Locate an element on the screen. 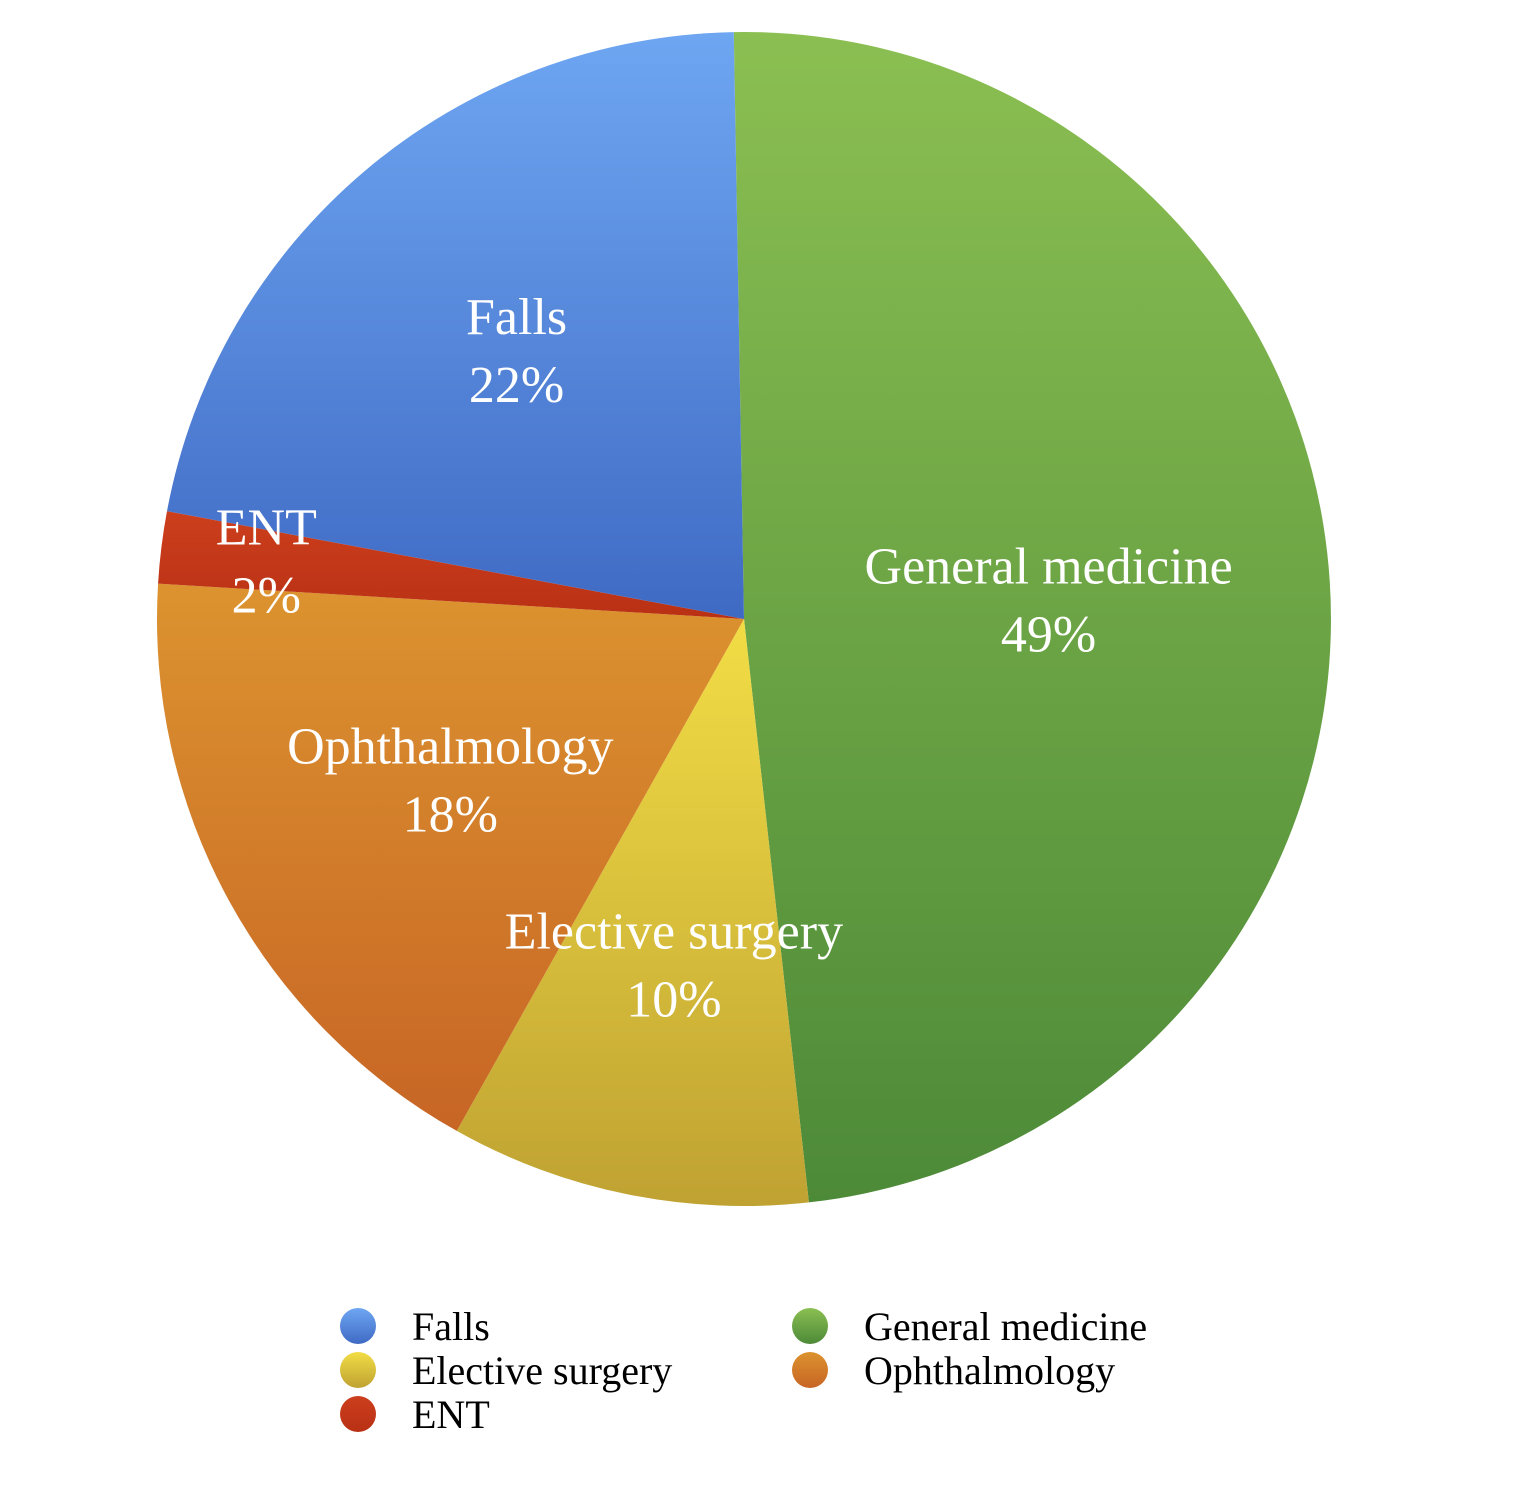  slice-falls is located at coordinates (455, 325).